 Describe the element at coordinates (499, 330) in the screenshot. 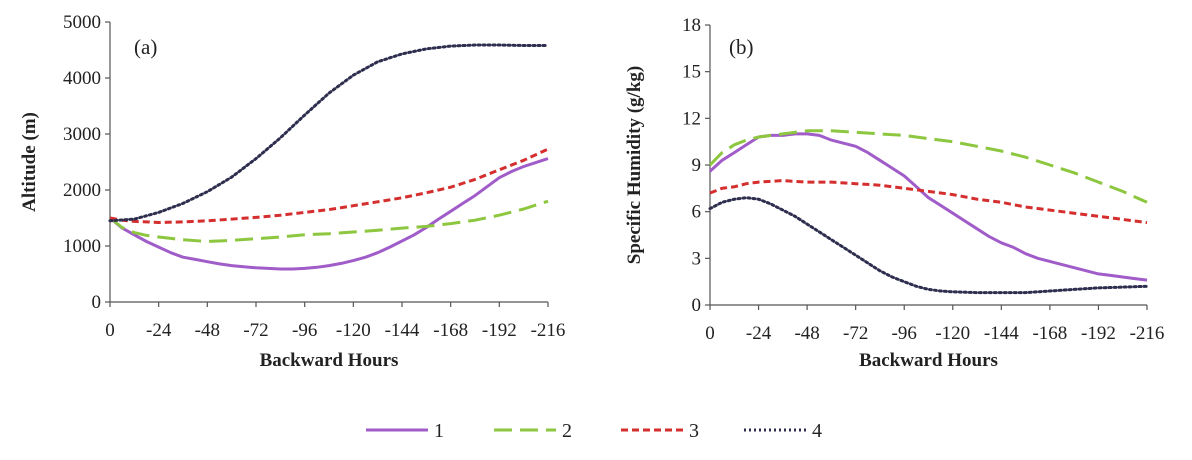

I see `altitude-x-tick-label: -192` at that location.